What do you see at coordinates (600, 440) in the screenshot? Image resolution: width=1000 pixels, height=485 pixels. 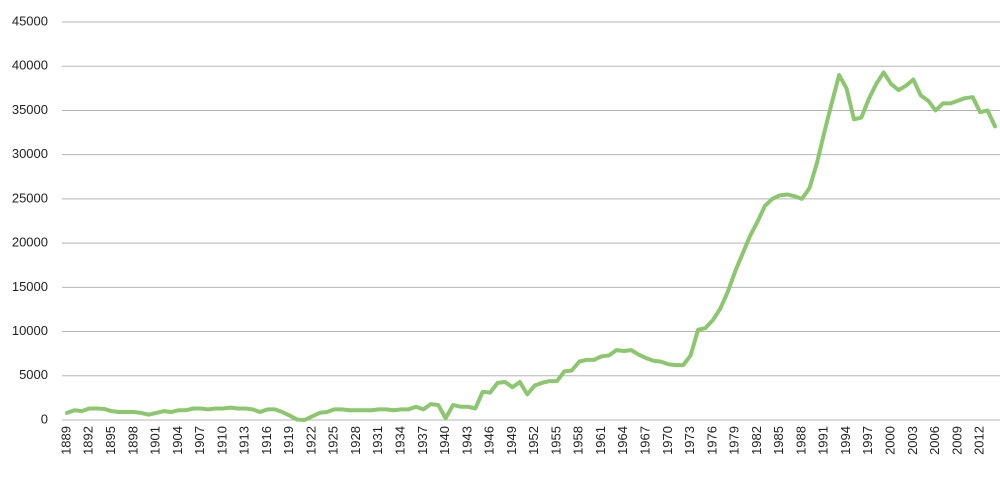 I see `x-tick-label: 1961` at bounding box center [600, 440].